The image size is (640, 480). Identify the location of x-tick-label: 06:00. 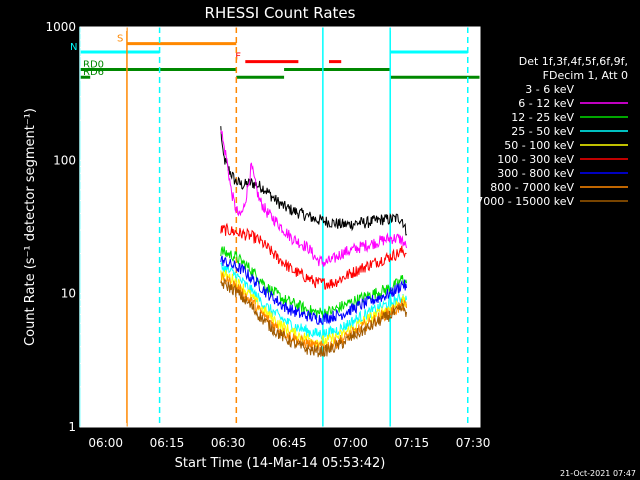
(105, 443).